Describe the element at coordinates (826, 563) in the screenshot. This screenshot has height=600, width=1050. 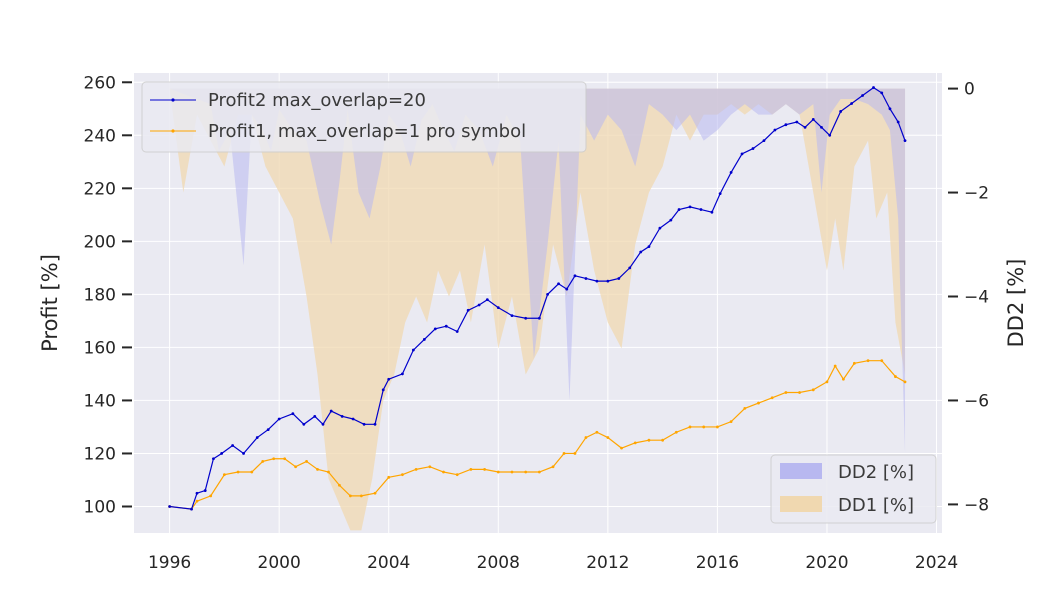
I see `x-tick-label: 2020` at that location.